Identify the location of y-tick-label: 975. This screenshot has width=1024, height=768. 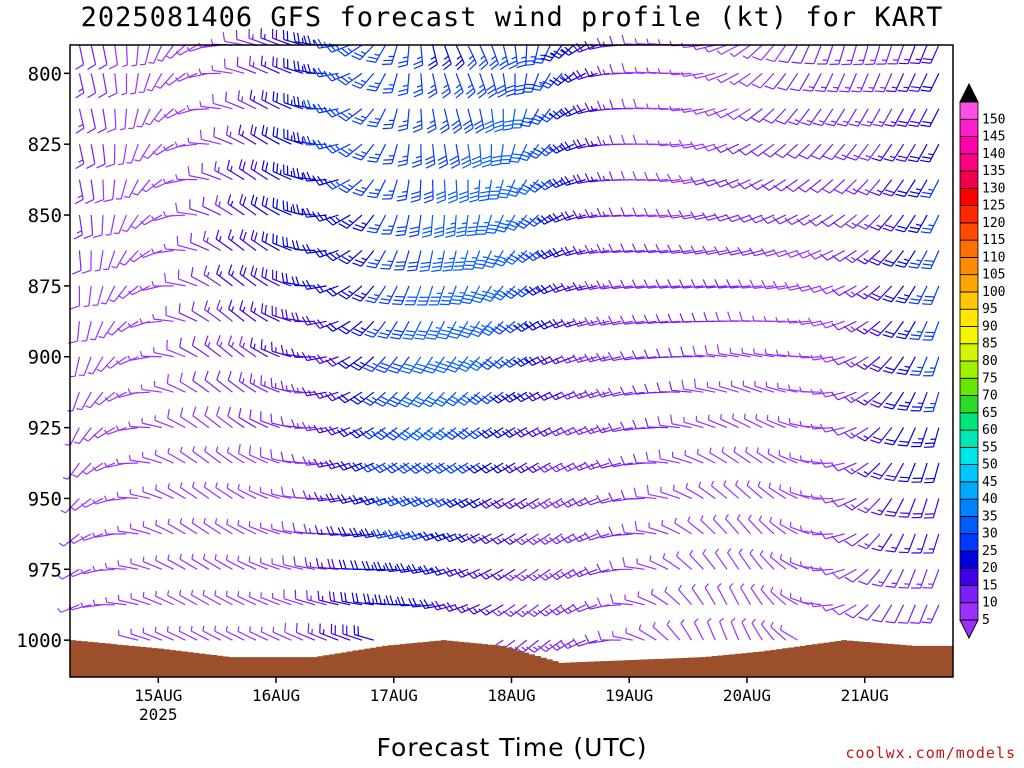
(45, 570).